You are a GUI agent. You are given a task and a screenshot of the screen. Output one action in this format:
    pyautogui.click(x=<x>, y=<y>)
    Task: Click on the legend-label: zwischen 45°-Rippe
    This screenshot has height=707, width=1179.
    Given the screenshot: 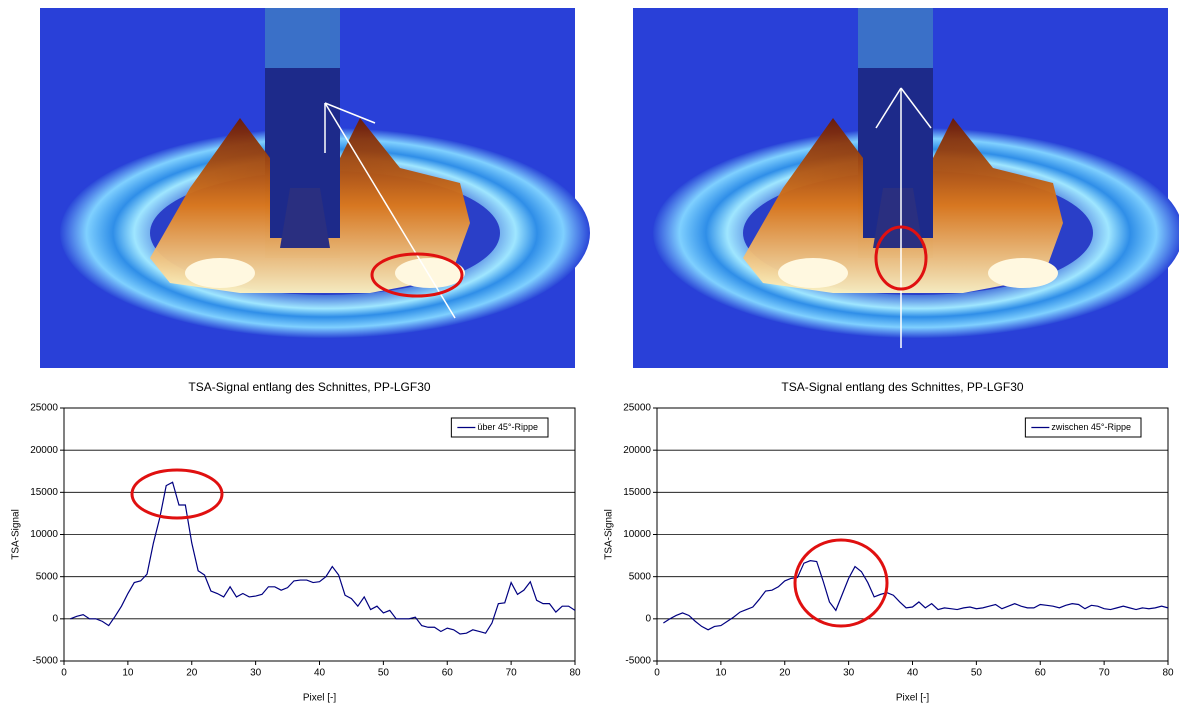 What is the action you would take?
    pyautogui.click(x=1091, y=427)
    